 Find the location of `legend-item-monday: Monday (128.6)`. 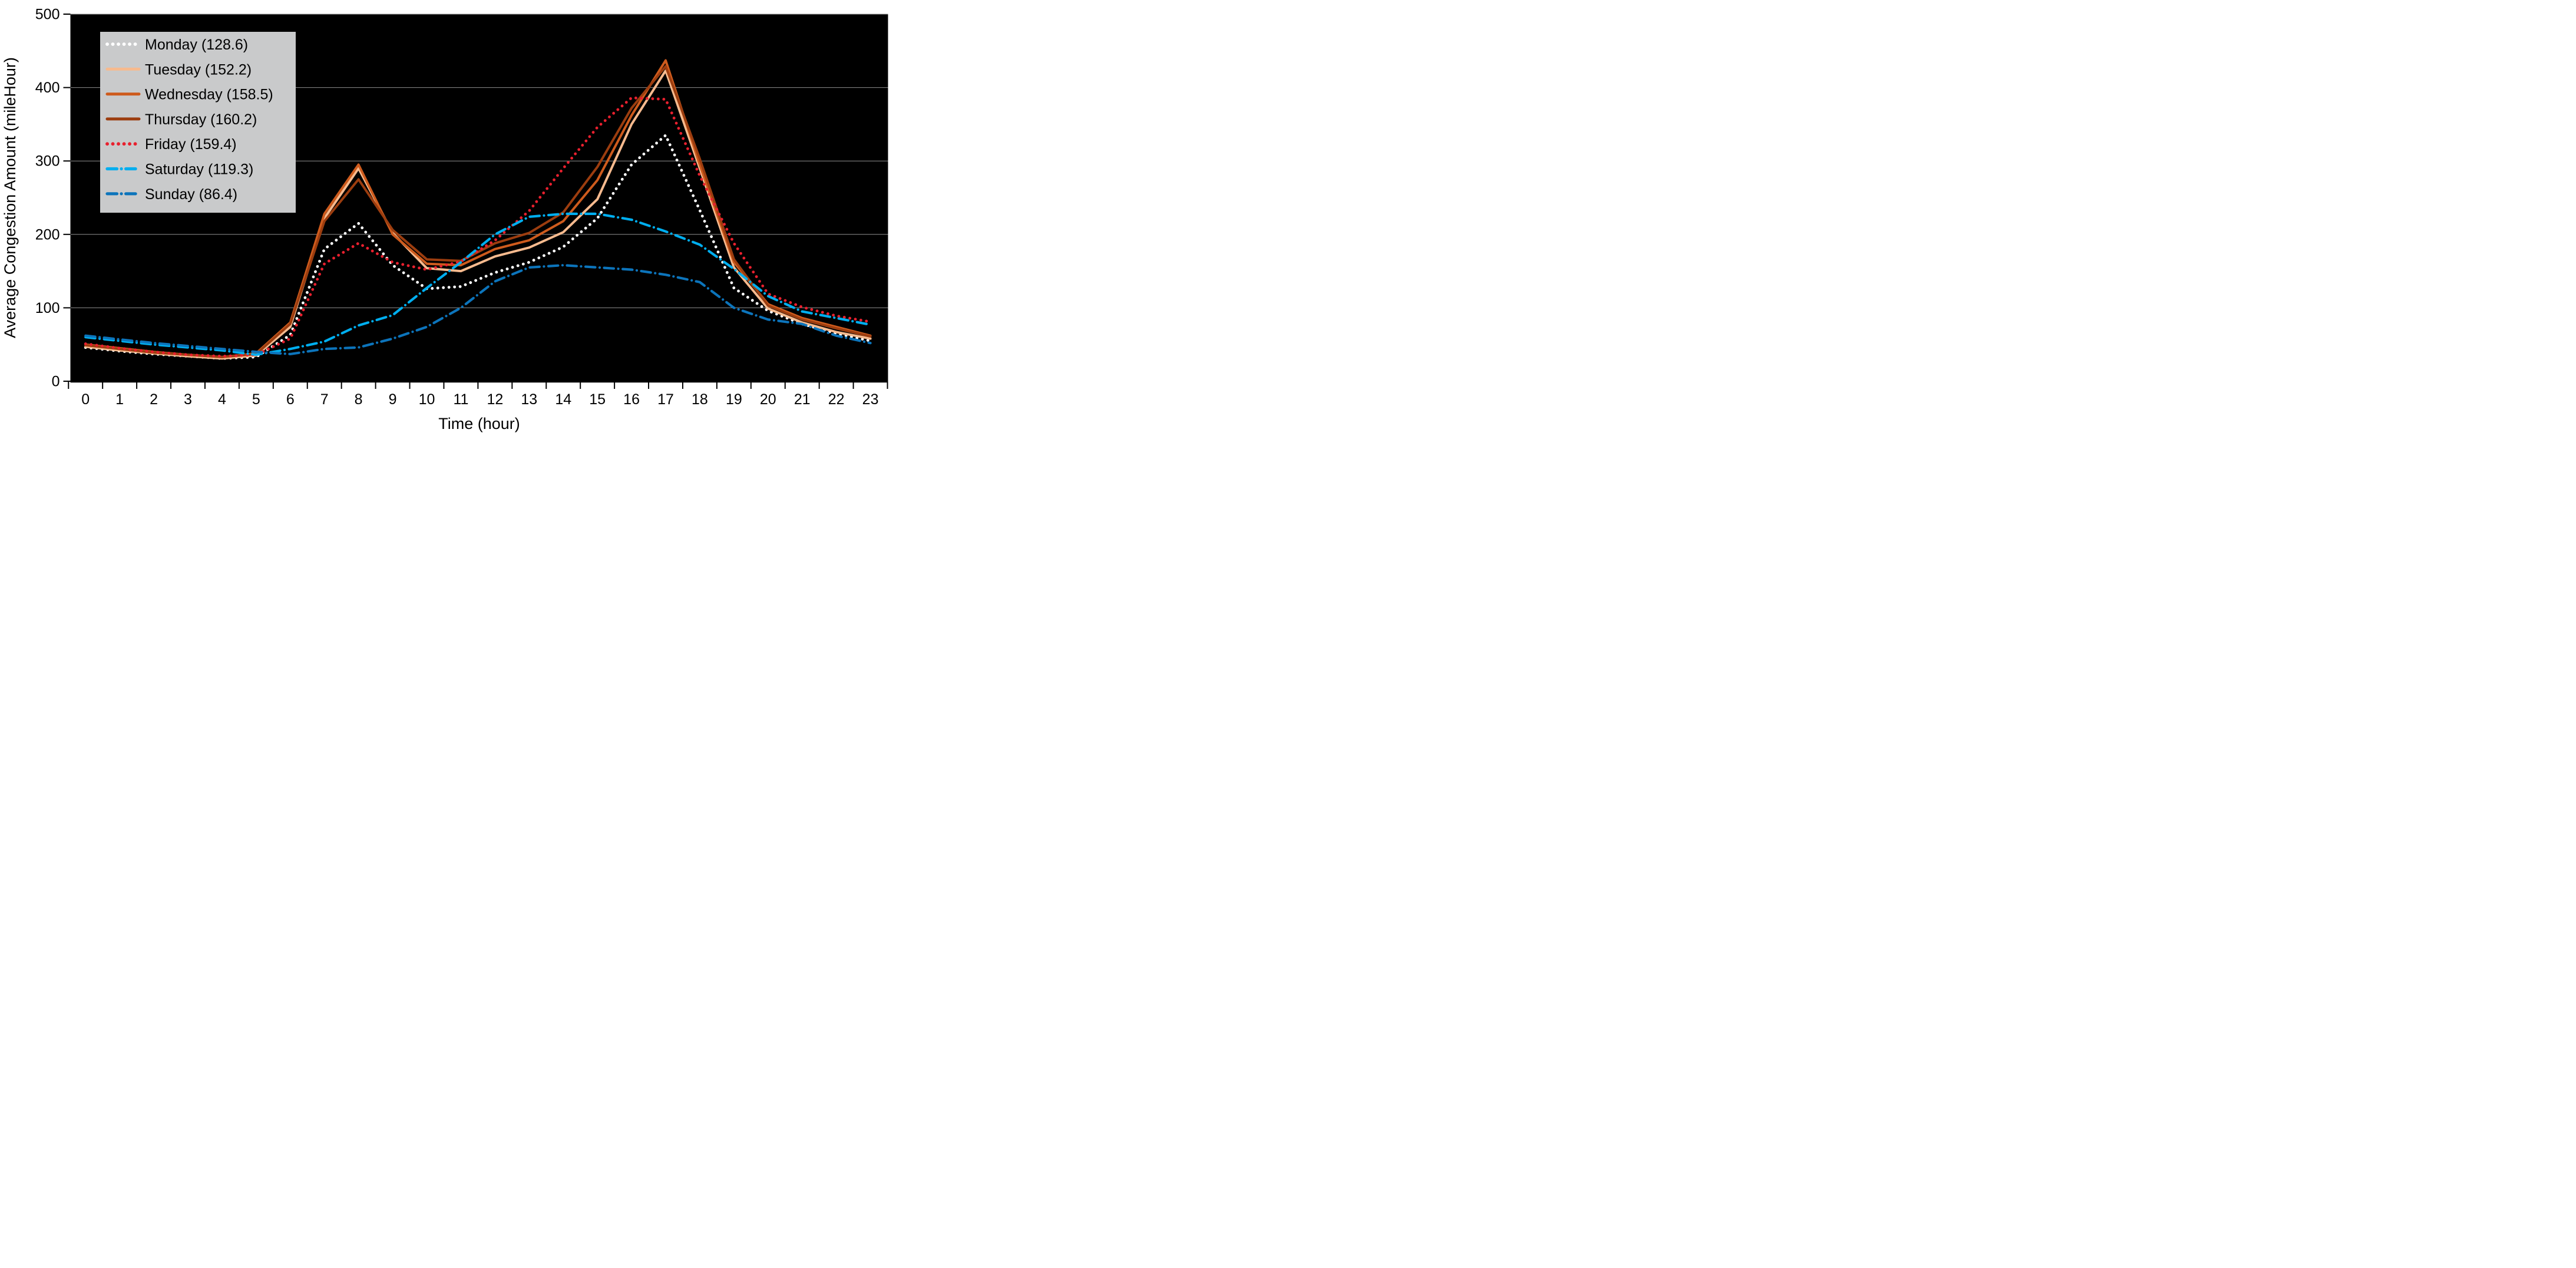

legend-item-monday: Monday (128.6) is located at coordinates (176, 45).